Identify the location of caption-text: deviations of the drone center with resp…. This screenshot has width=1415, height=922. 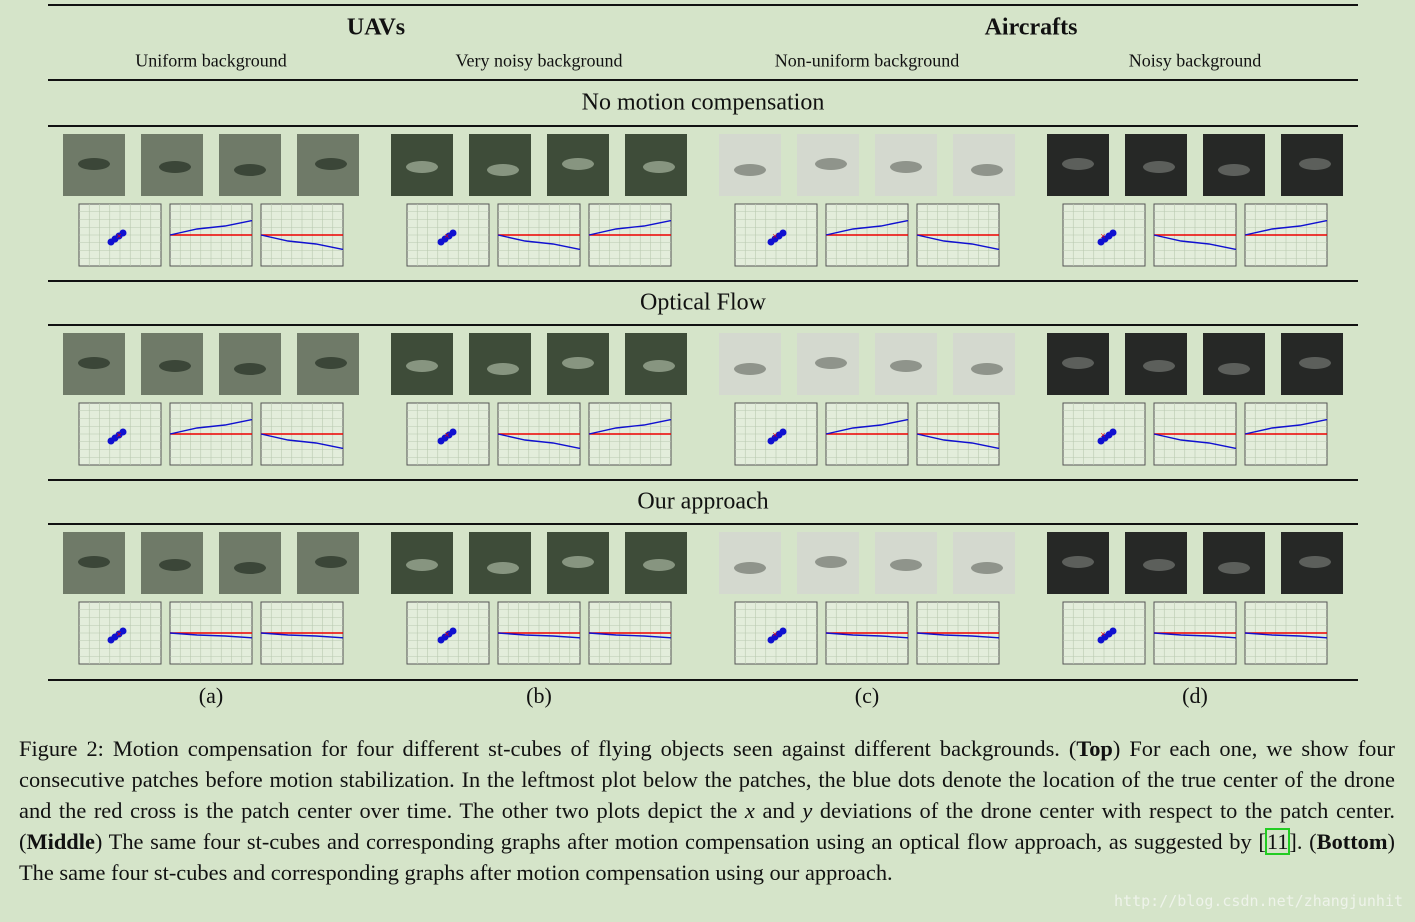
(707, 826).